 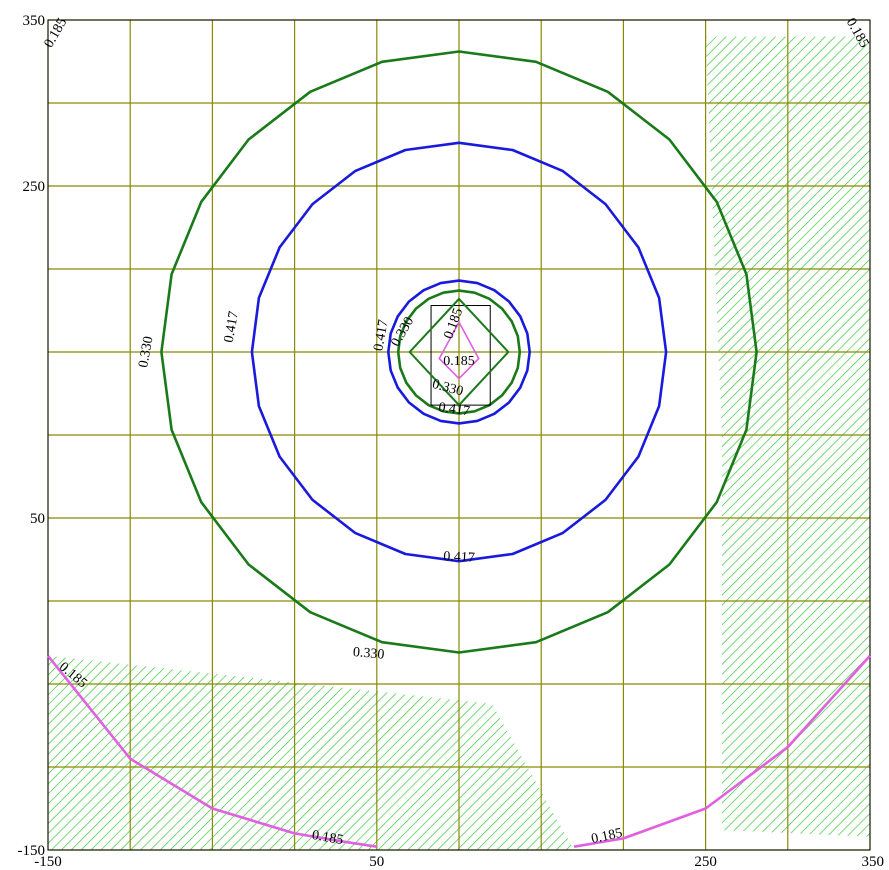 I want to click on inner-box, so click(x=460, y=355).